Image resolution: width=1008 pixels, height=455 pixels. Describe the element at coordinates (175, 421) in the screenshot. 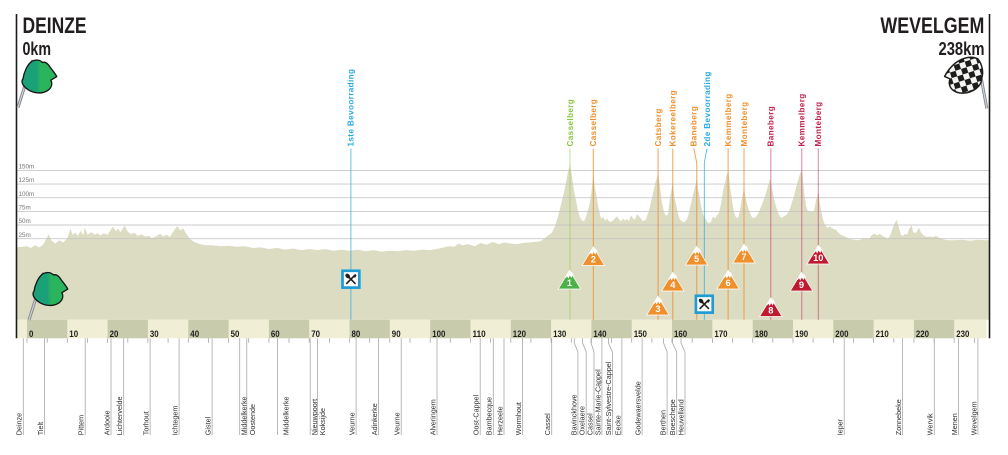

I see `svg-text: Ichtegem` at that location.